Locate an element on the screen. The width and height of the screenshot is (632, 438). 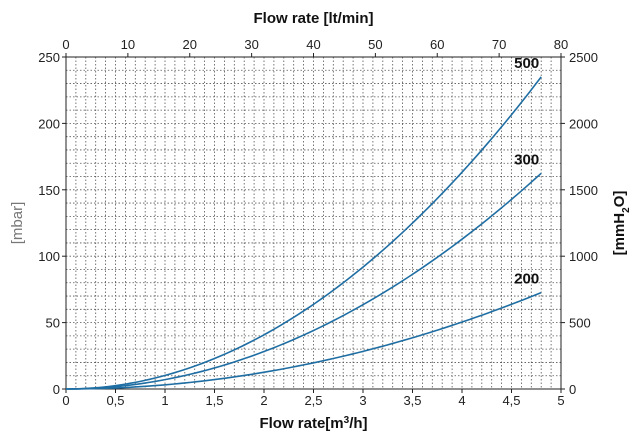
curve-label-200: 200 is located at coordinates (526, 279).